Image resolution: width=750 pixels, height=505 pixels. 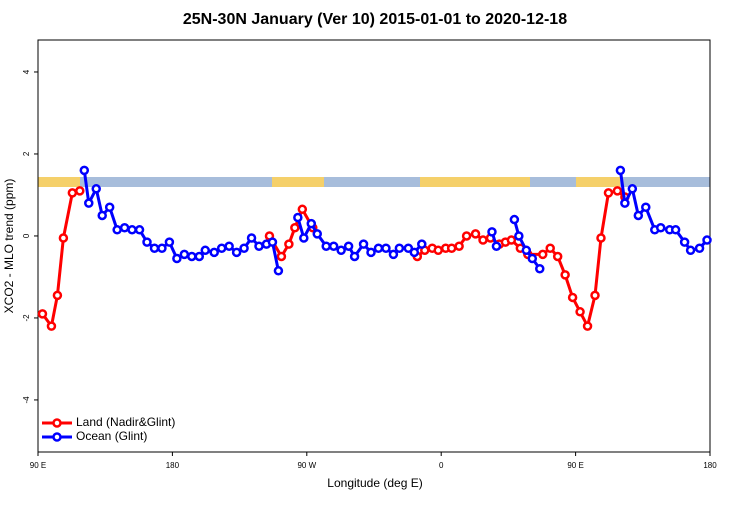 I want to click on y-tick-label: 2, so click(x=26, y=153).